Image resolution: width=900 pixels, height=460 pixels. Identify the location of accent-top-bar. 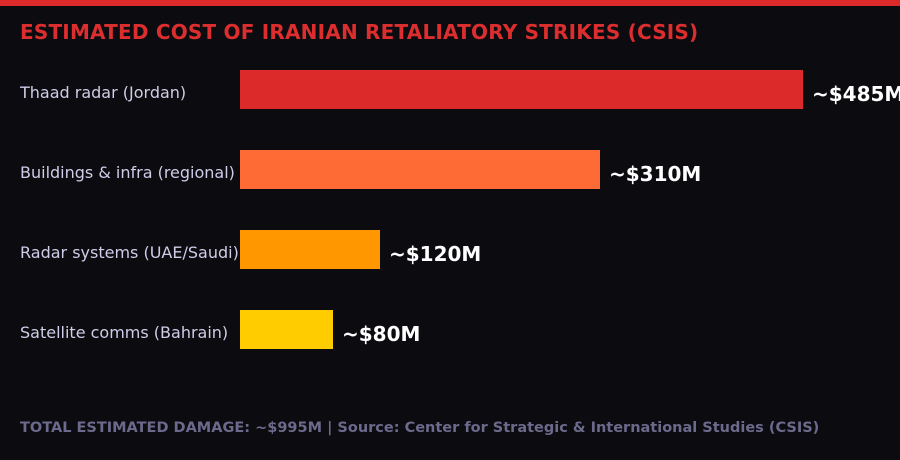
(450, 3).